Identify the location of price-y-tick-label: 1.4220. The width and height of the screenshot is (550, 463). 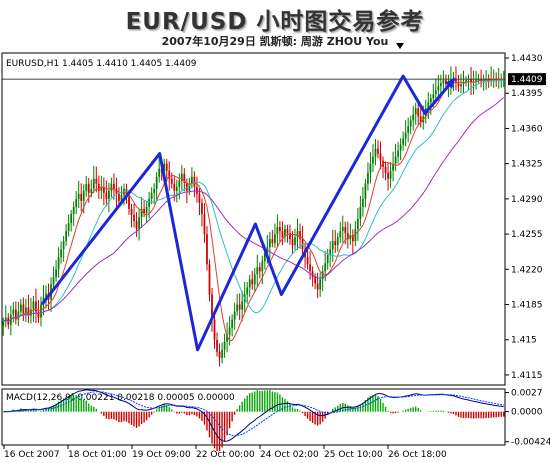
(527, 270).